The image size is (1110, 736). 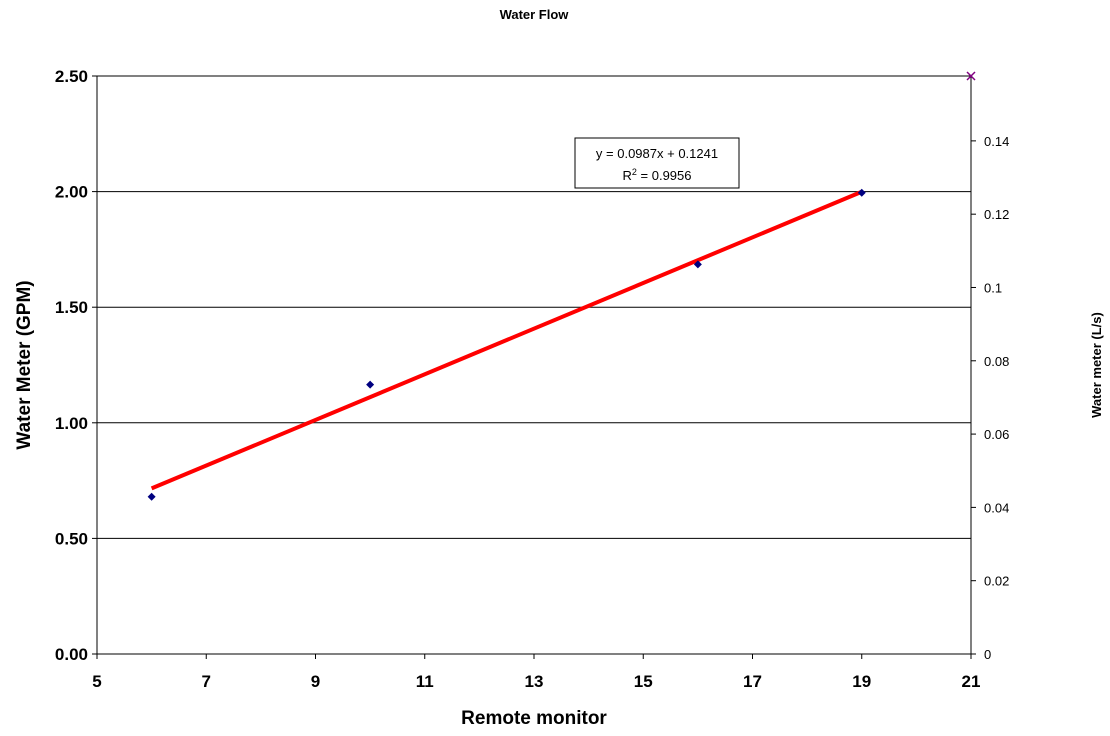 I want to click on x-tick-label: 19, so click(x=861, y=681).